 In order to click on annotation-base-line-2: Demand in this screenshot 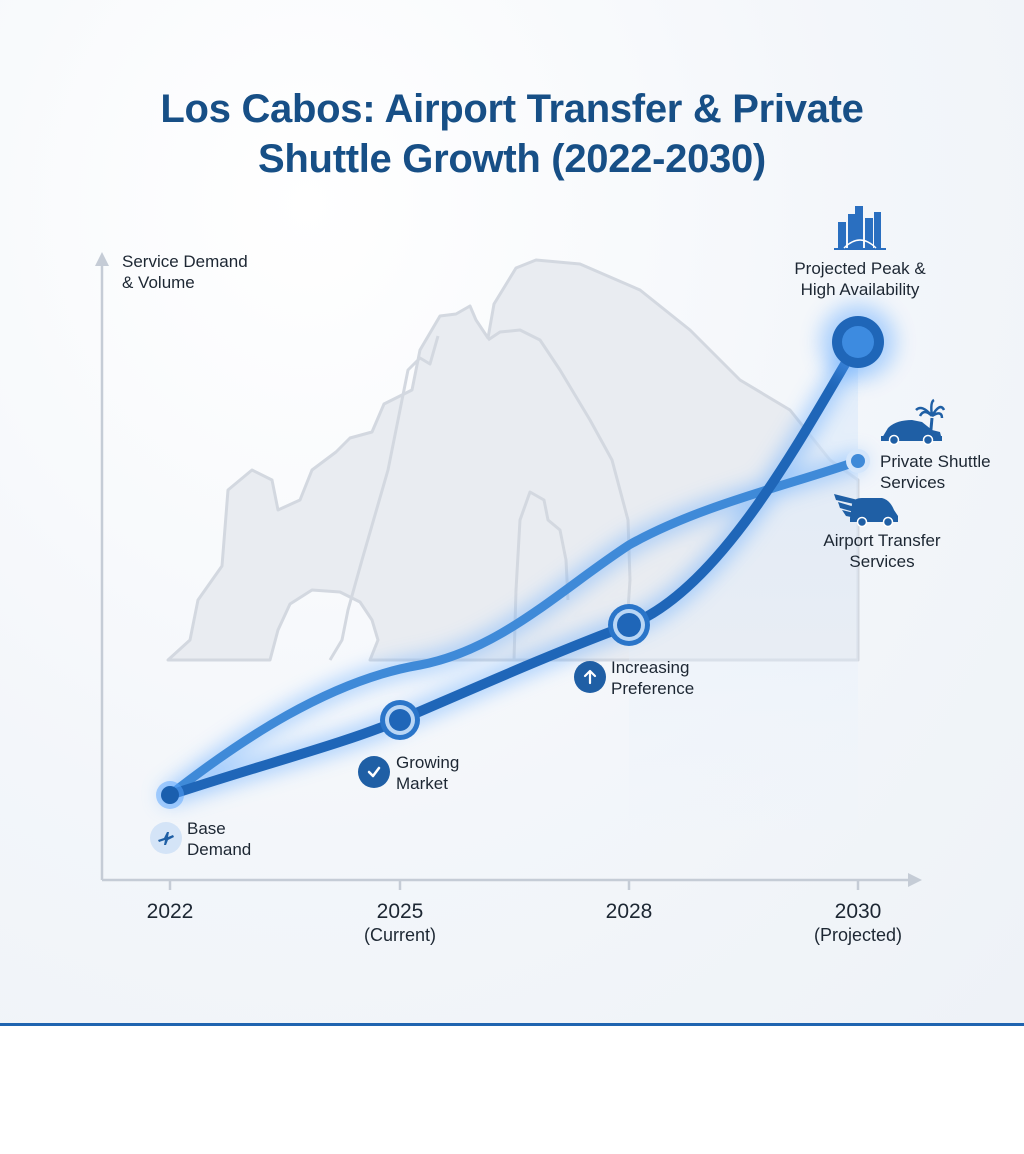, I will do `click(219, 849)`.